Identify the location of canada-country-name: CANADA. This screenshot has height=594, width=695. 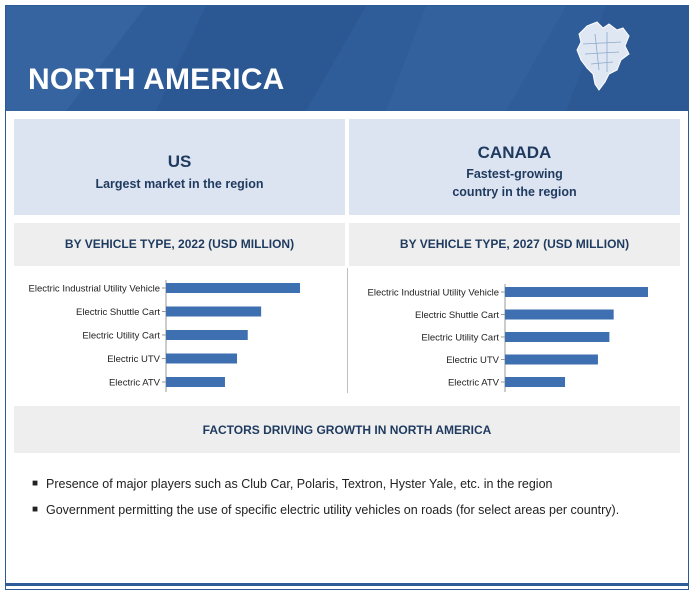
(514, 152).